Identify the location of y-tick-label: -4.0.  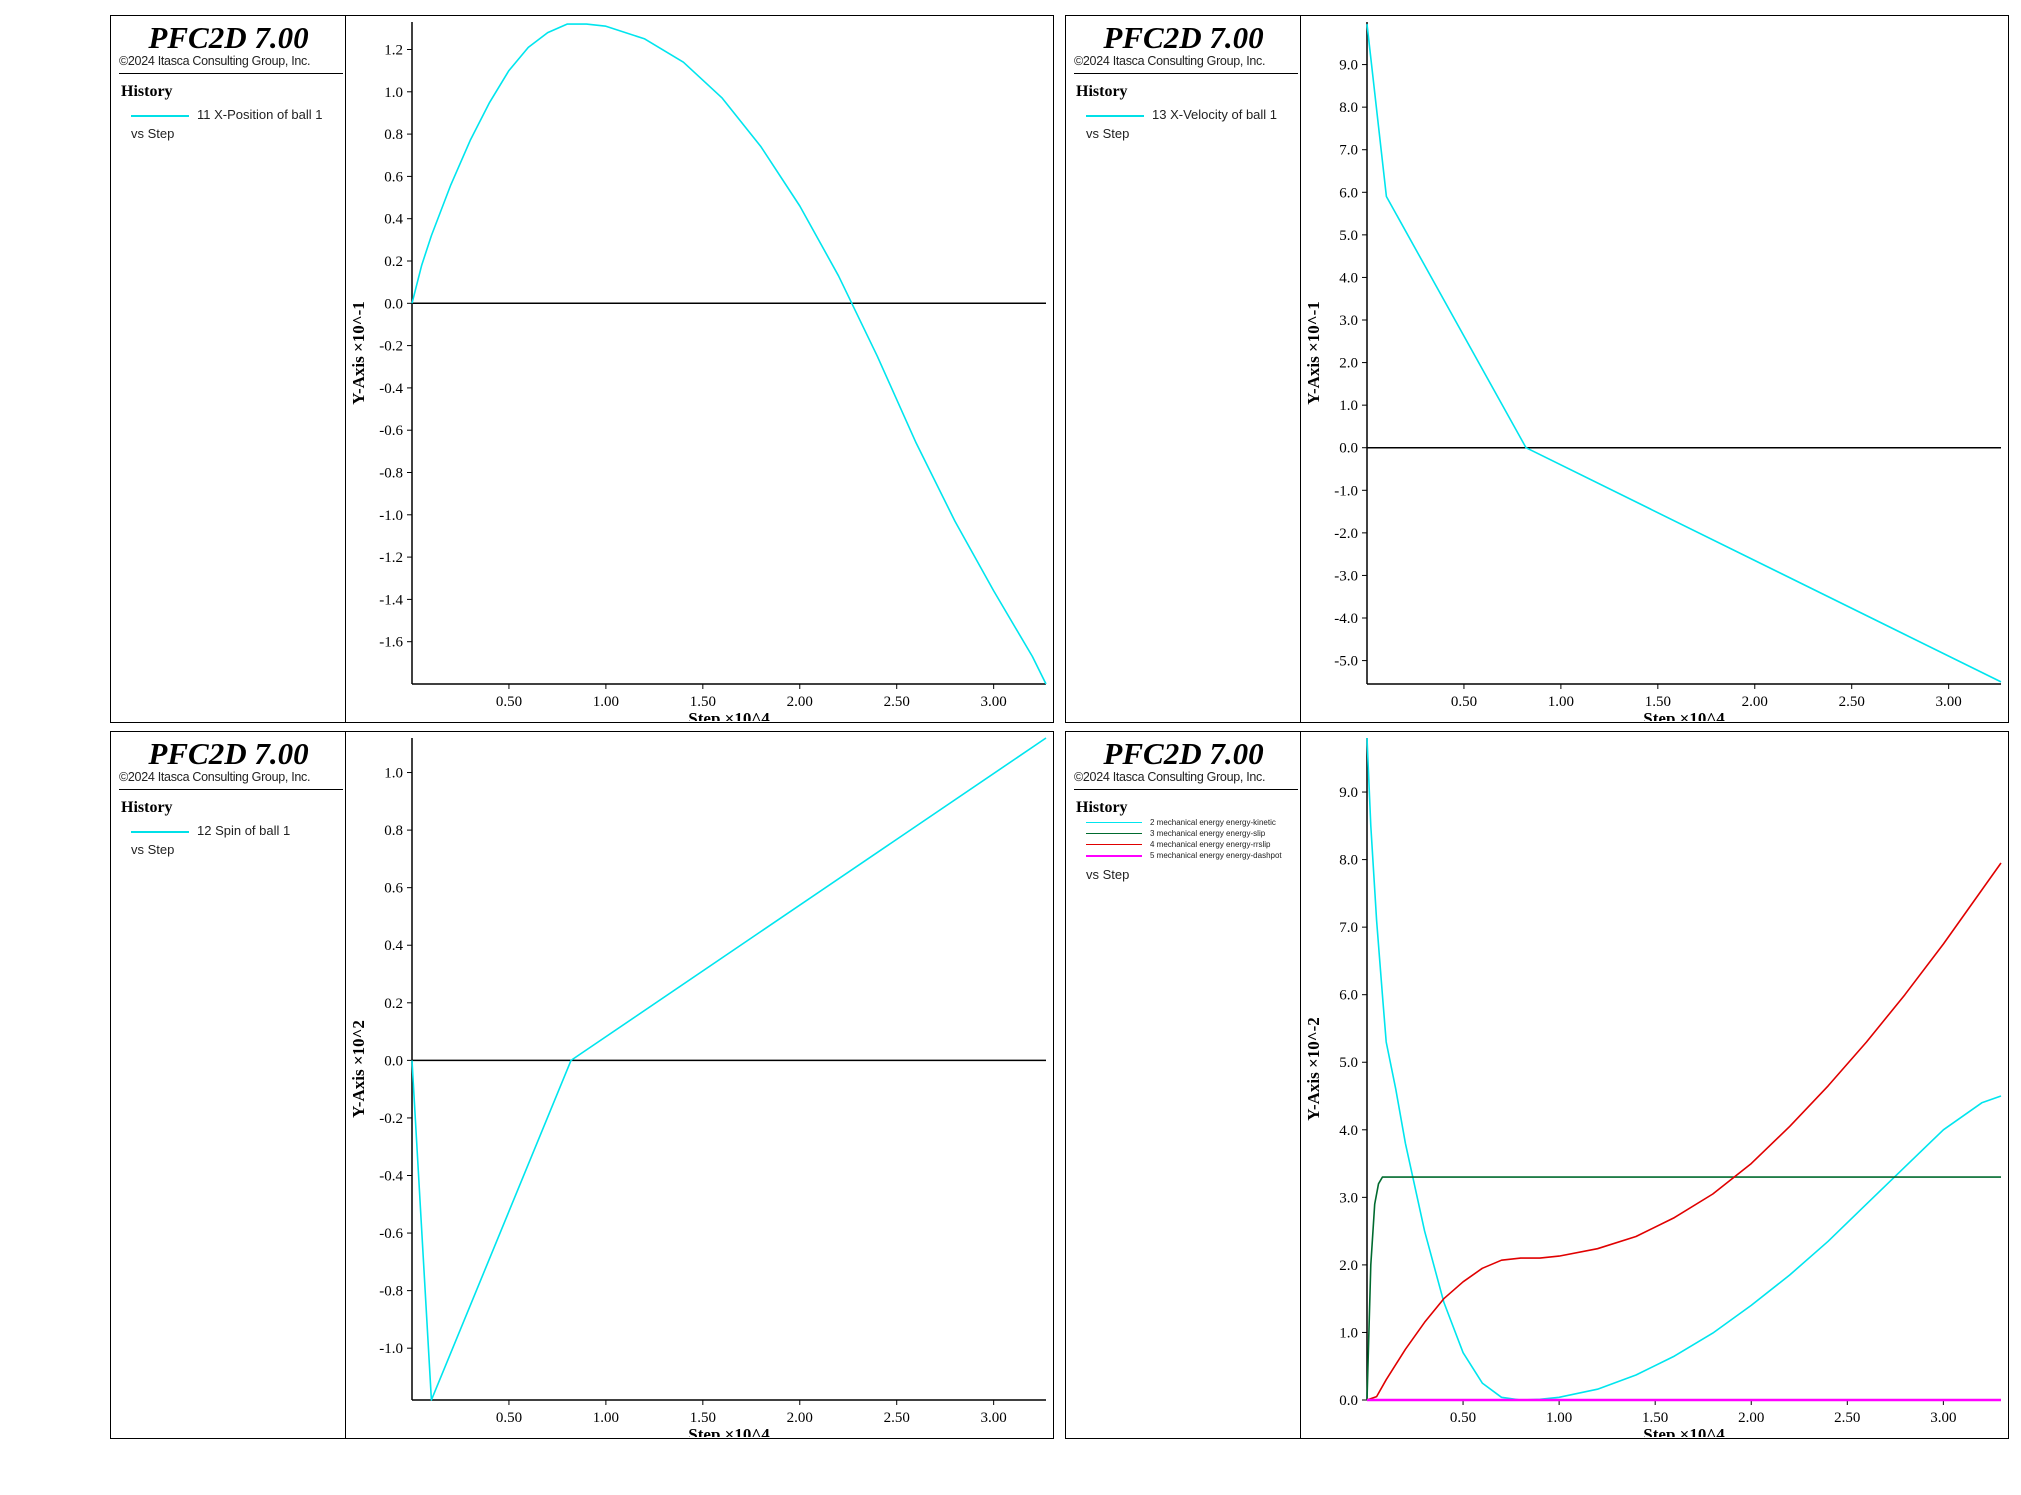
(1346, 619).